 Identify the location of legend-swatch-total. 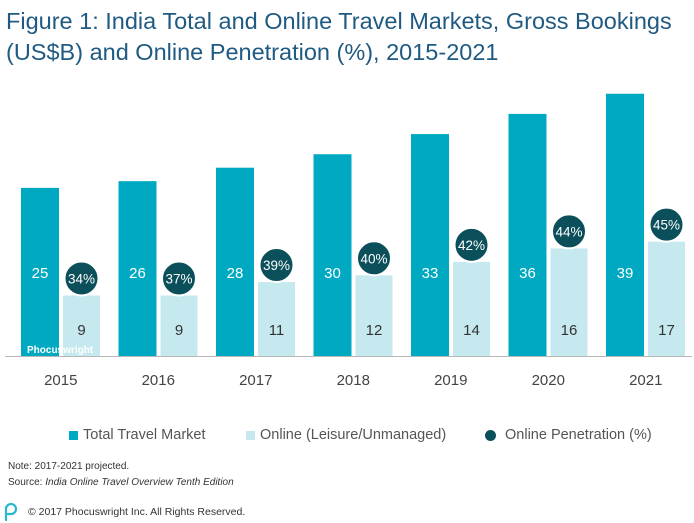
(73, 435).